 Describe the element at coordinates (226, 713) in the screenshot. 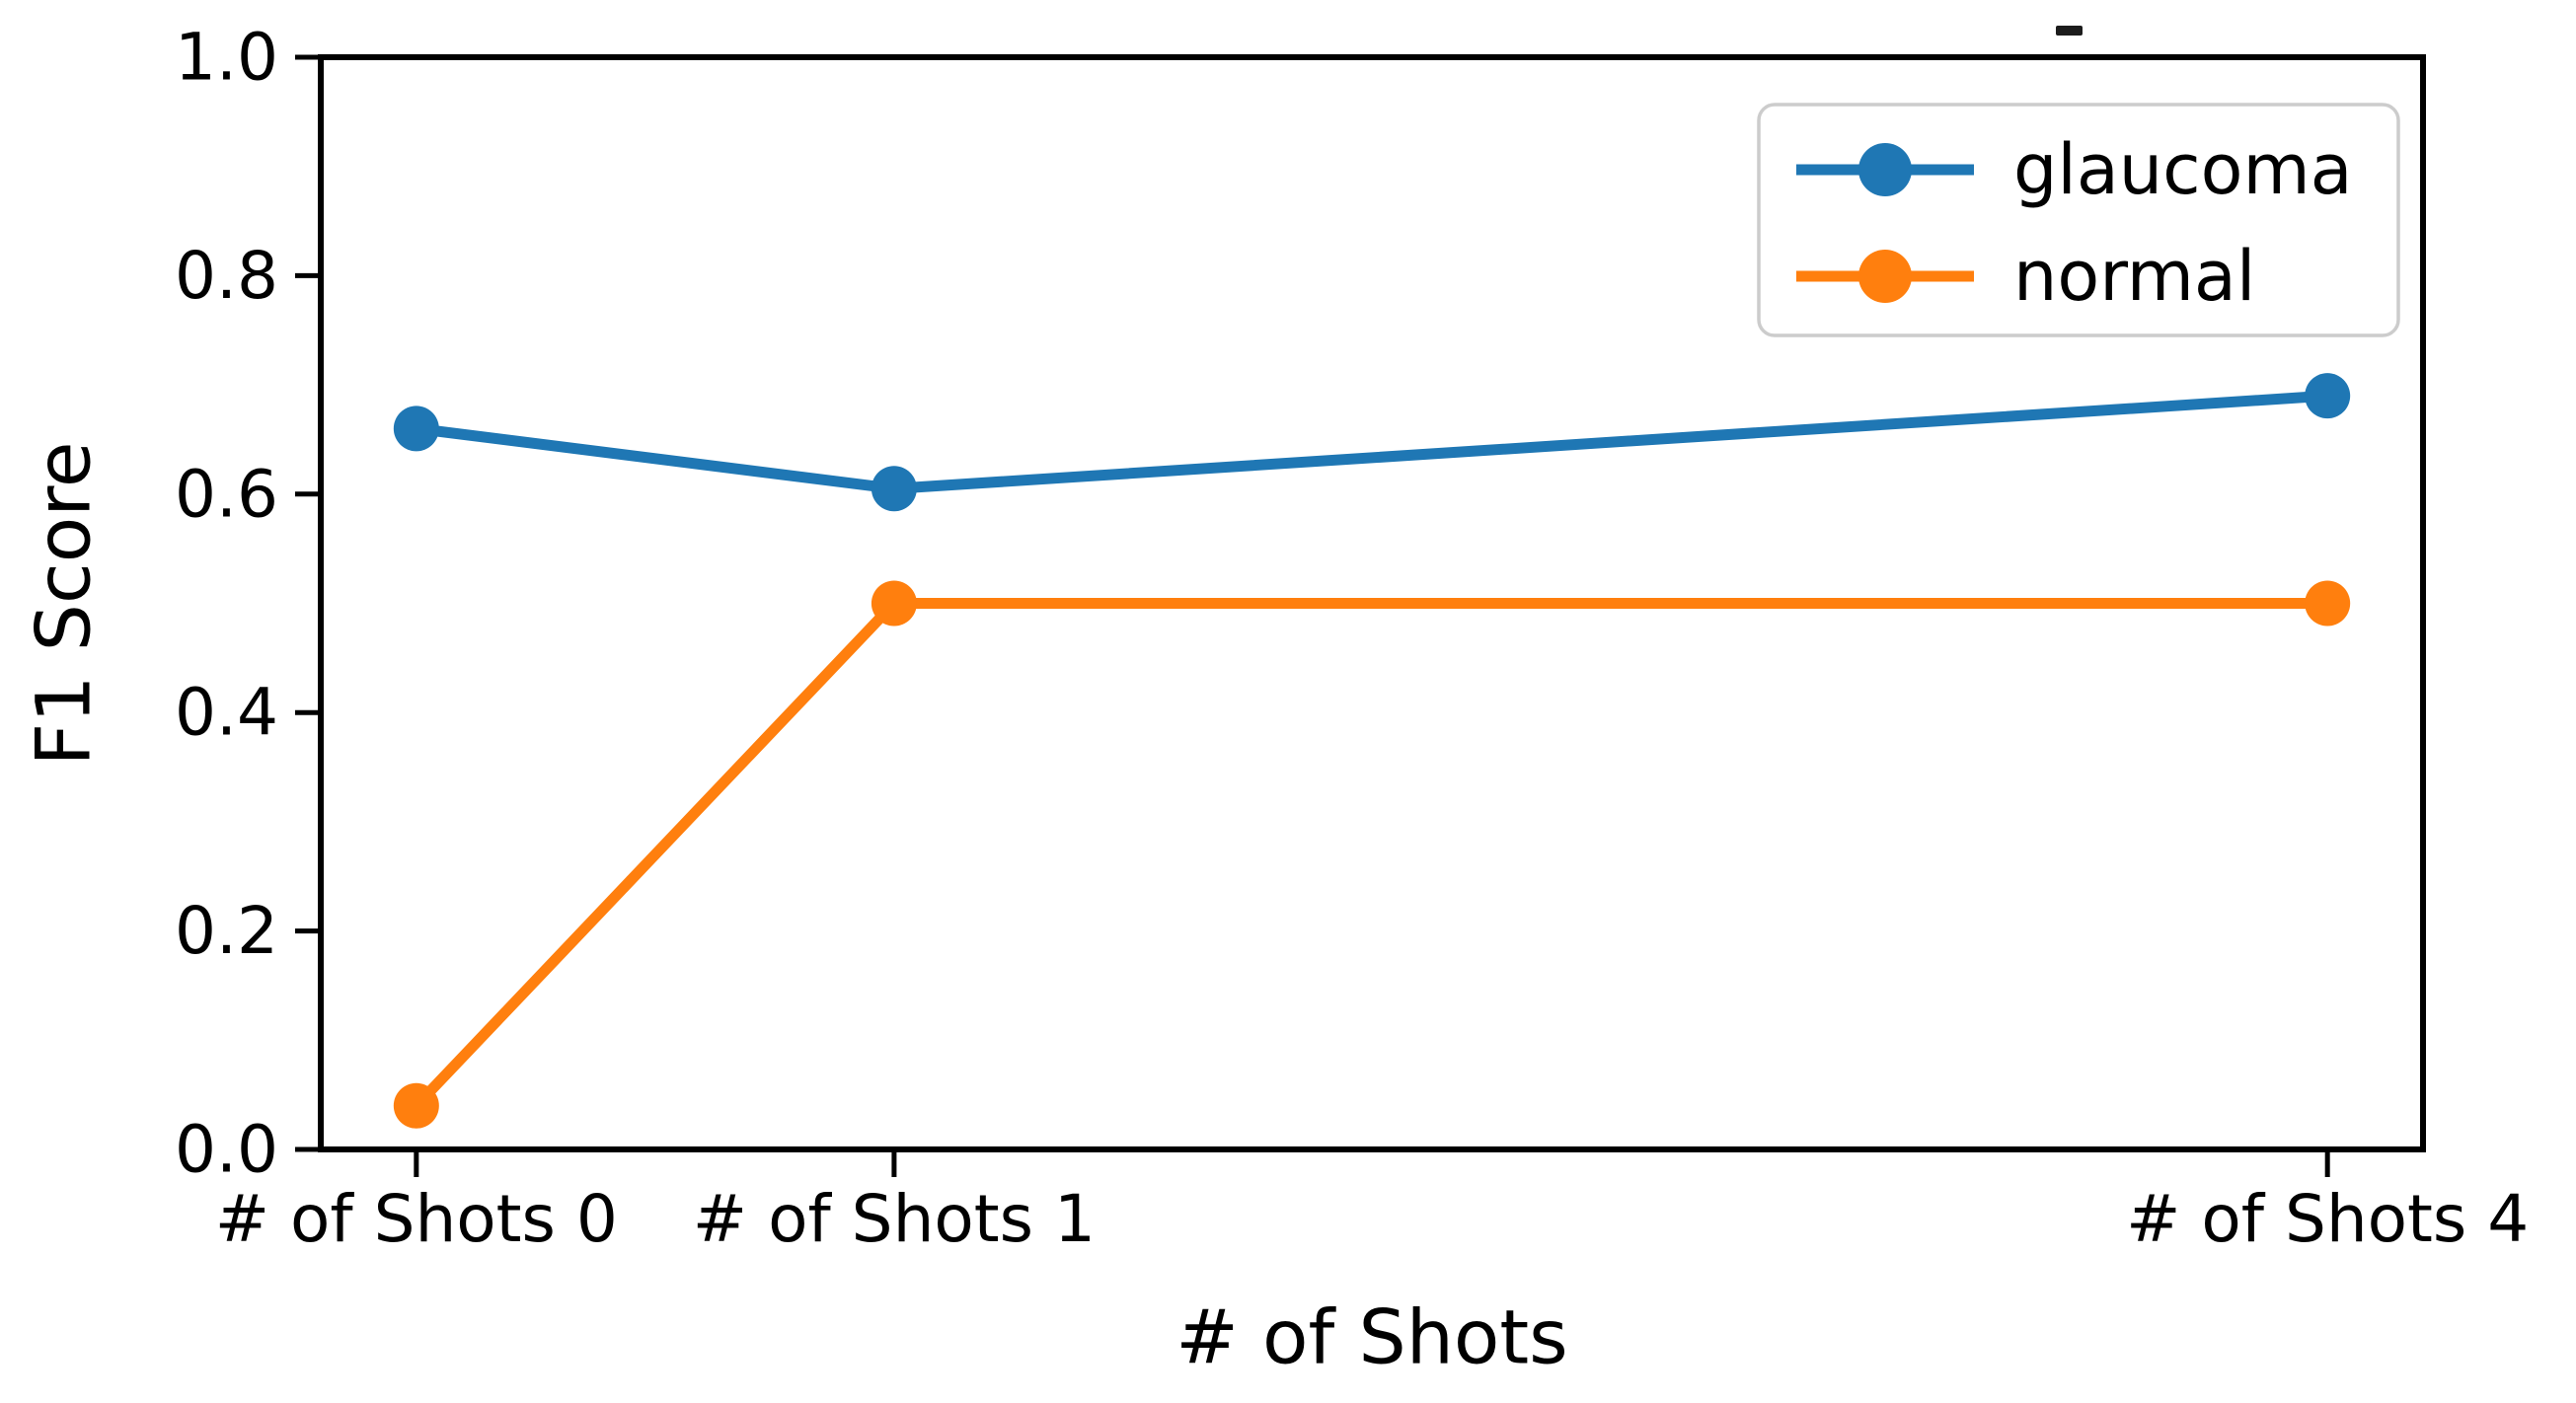

I see `y-tick-label: 0.4` at that location.